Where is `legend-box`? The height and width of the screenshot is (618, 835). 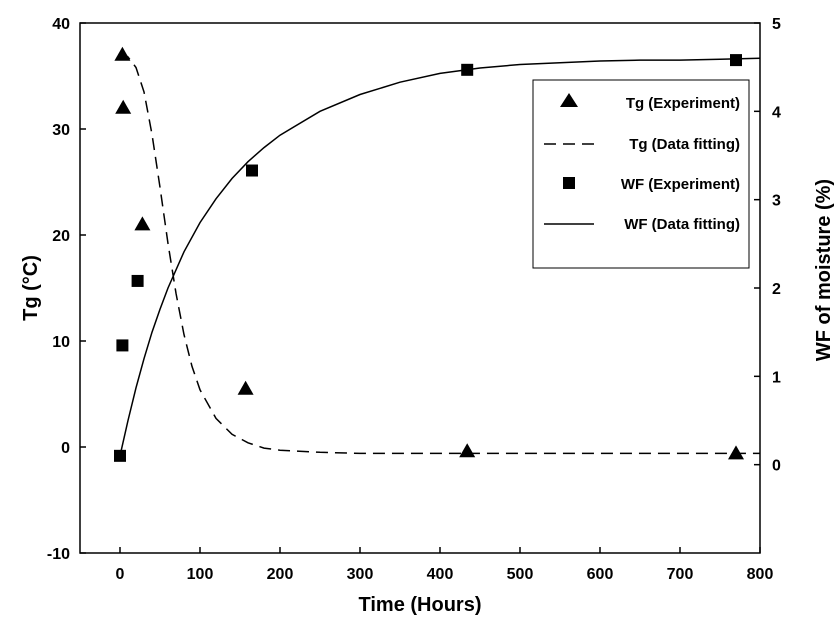 legend-box is located at coordinates (641, 174).